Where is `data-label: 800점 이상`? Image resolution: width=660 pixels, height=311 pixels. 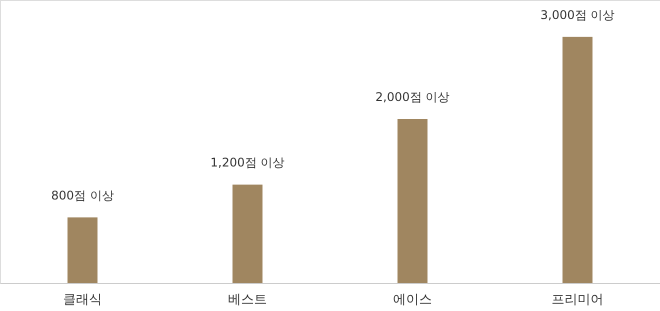
data-label: 800점 이상 is located at coordinates (82, 195).